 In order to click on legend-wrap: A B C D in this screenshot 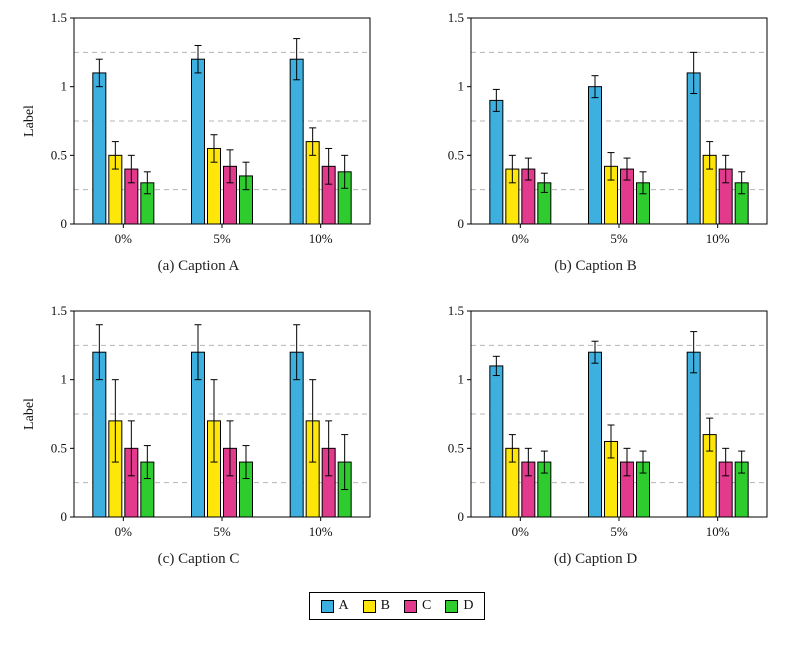, I will do `click(397, 606)`.